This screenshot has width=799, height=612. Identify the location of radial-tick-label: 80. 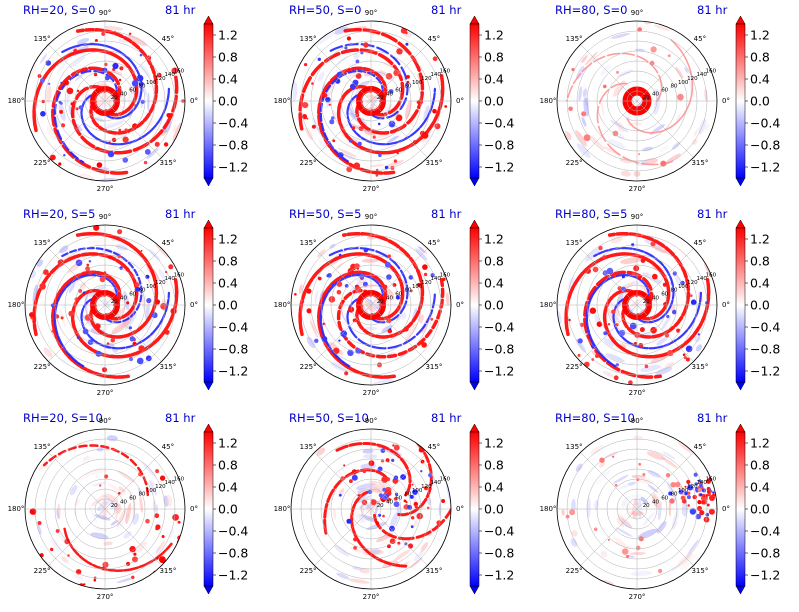
(674, 87).